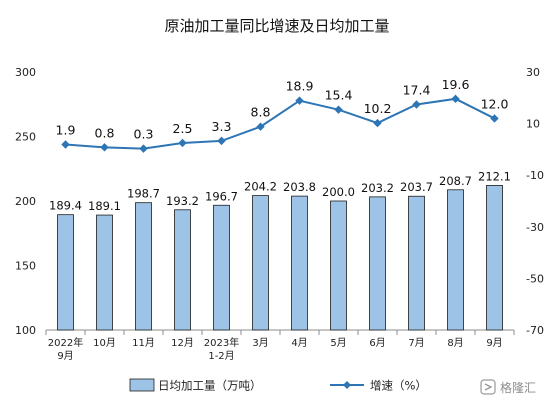 The image size is (554, 406). Describe the element at coordinates (377, 188) in the screenshot. I see `bar-label-8: 203.2` at that location.